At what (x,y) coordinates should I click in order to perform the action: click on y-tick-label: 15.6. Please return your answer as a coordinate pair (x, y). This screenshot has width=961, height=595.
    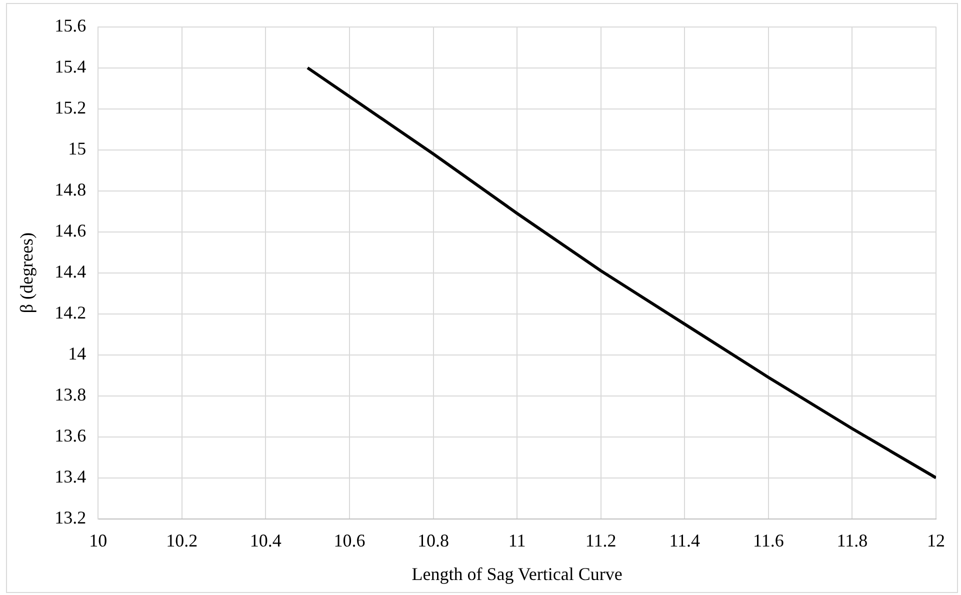
    Looking at the image, I should click on (70, 26).